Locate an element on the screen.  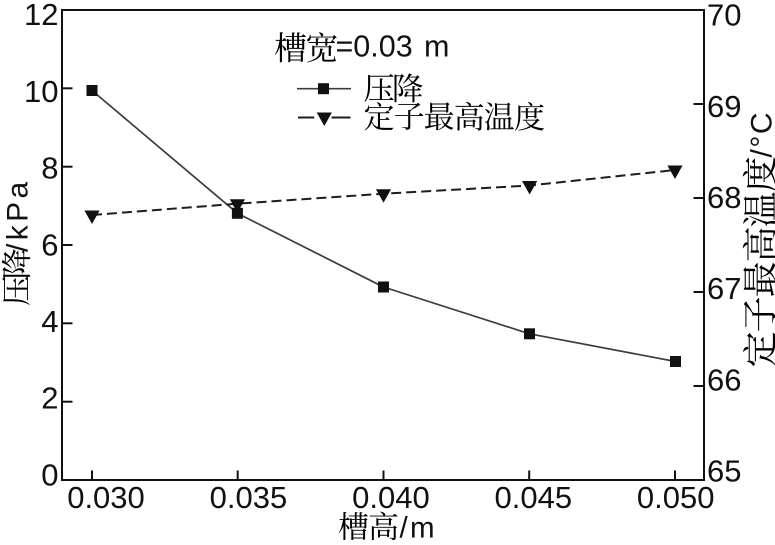
svg-text: 0.035 is located at coordinates (249, 497).